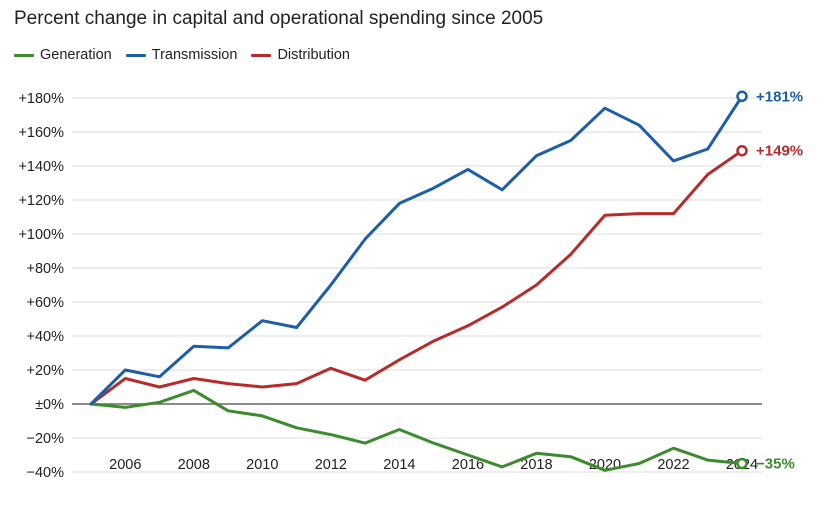 This screenshot has width=821, height=512. What do you see at coordinates (46, 473) in the screenshot?
I see `y-tick-label: −40%` at bounding box center [46, 473].